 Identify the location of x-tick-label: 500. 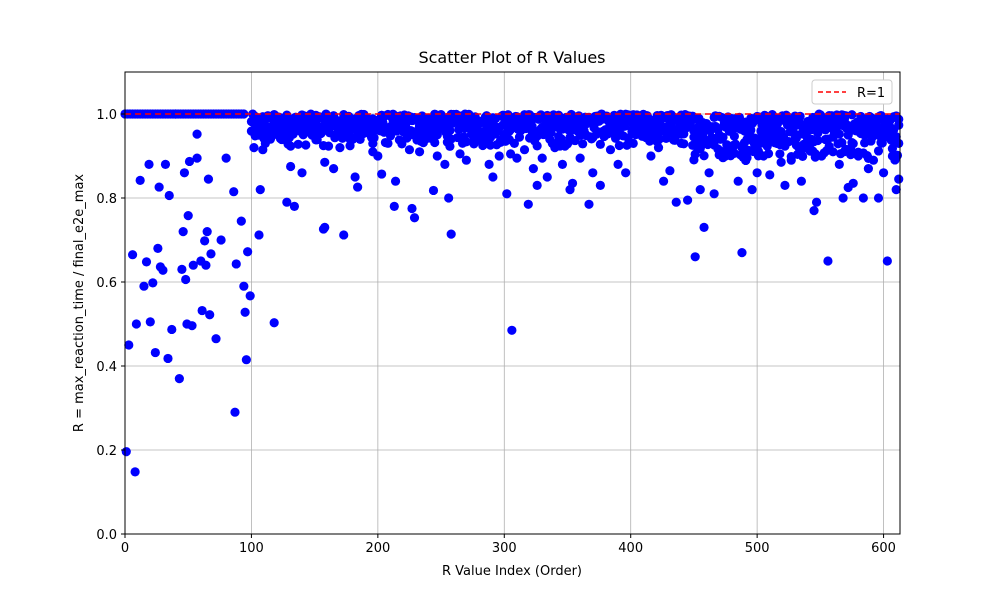
(757, 548).